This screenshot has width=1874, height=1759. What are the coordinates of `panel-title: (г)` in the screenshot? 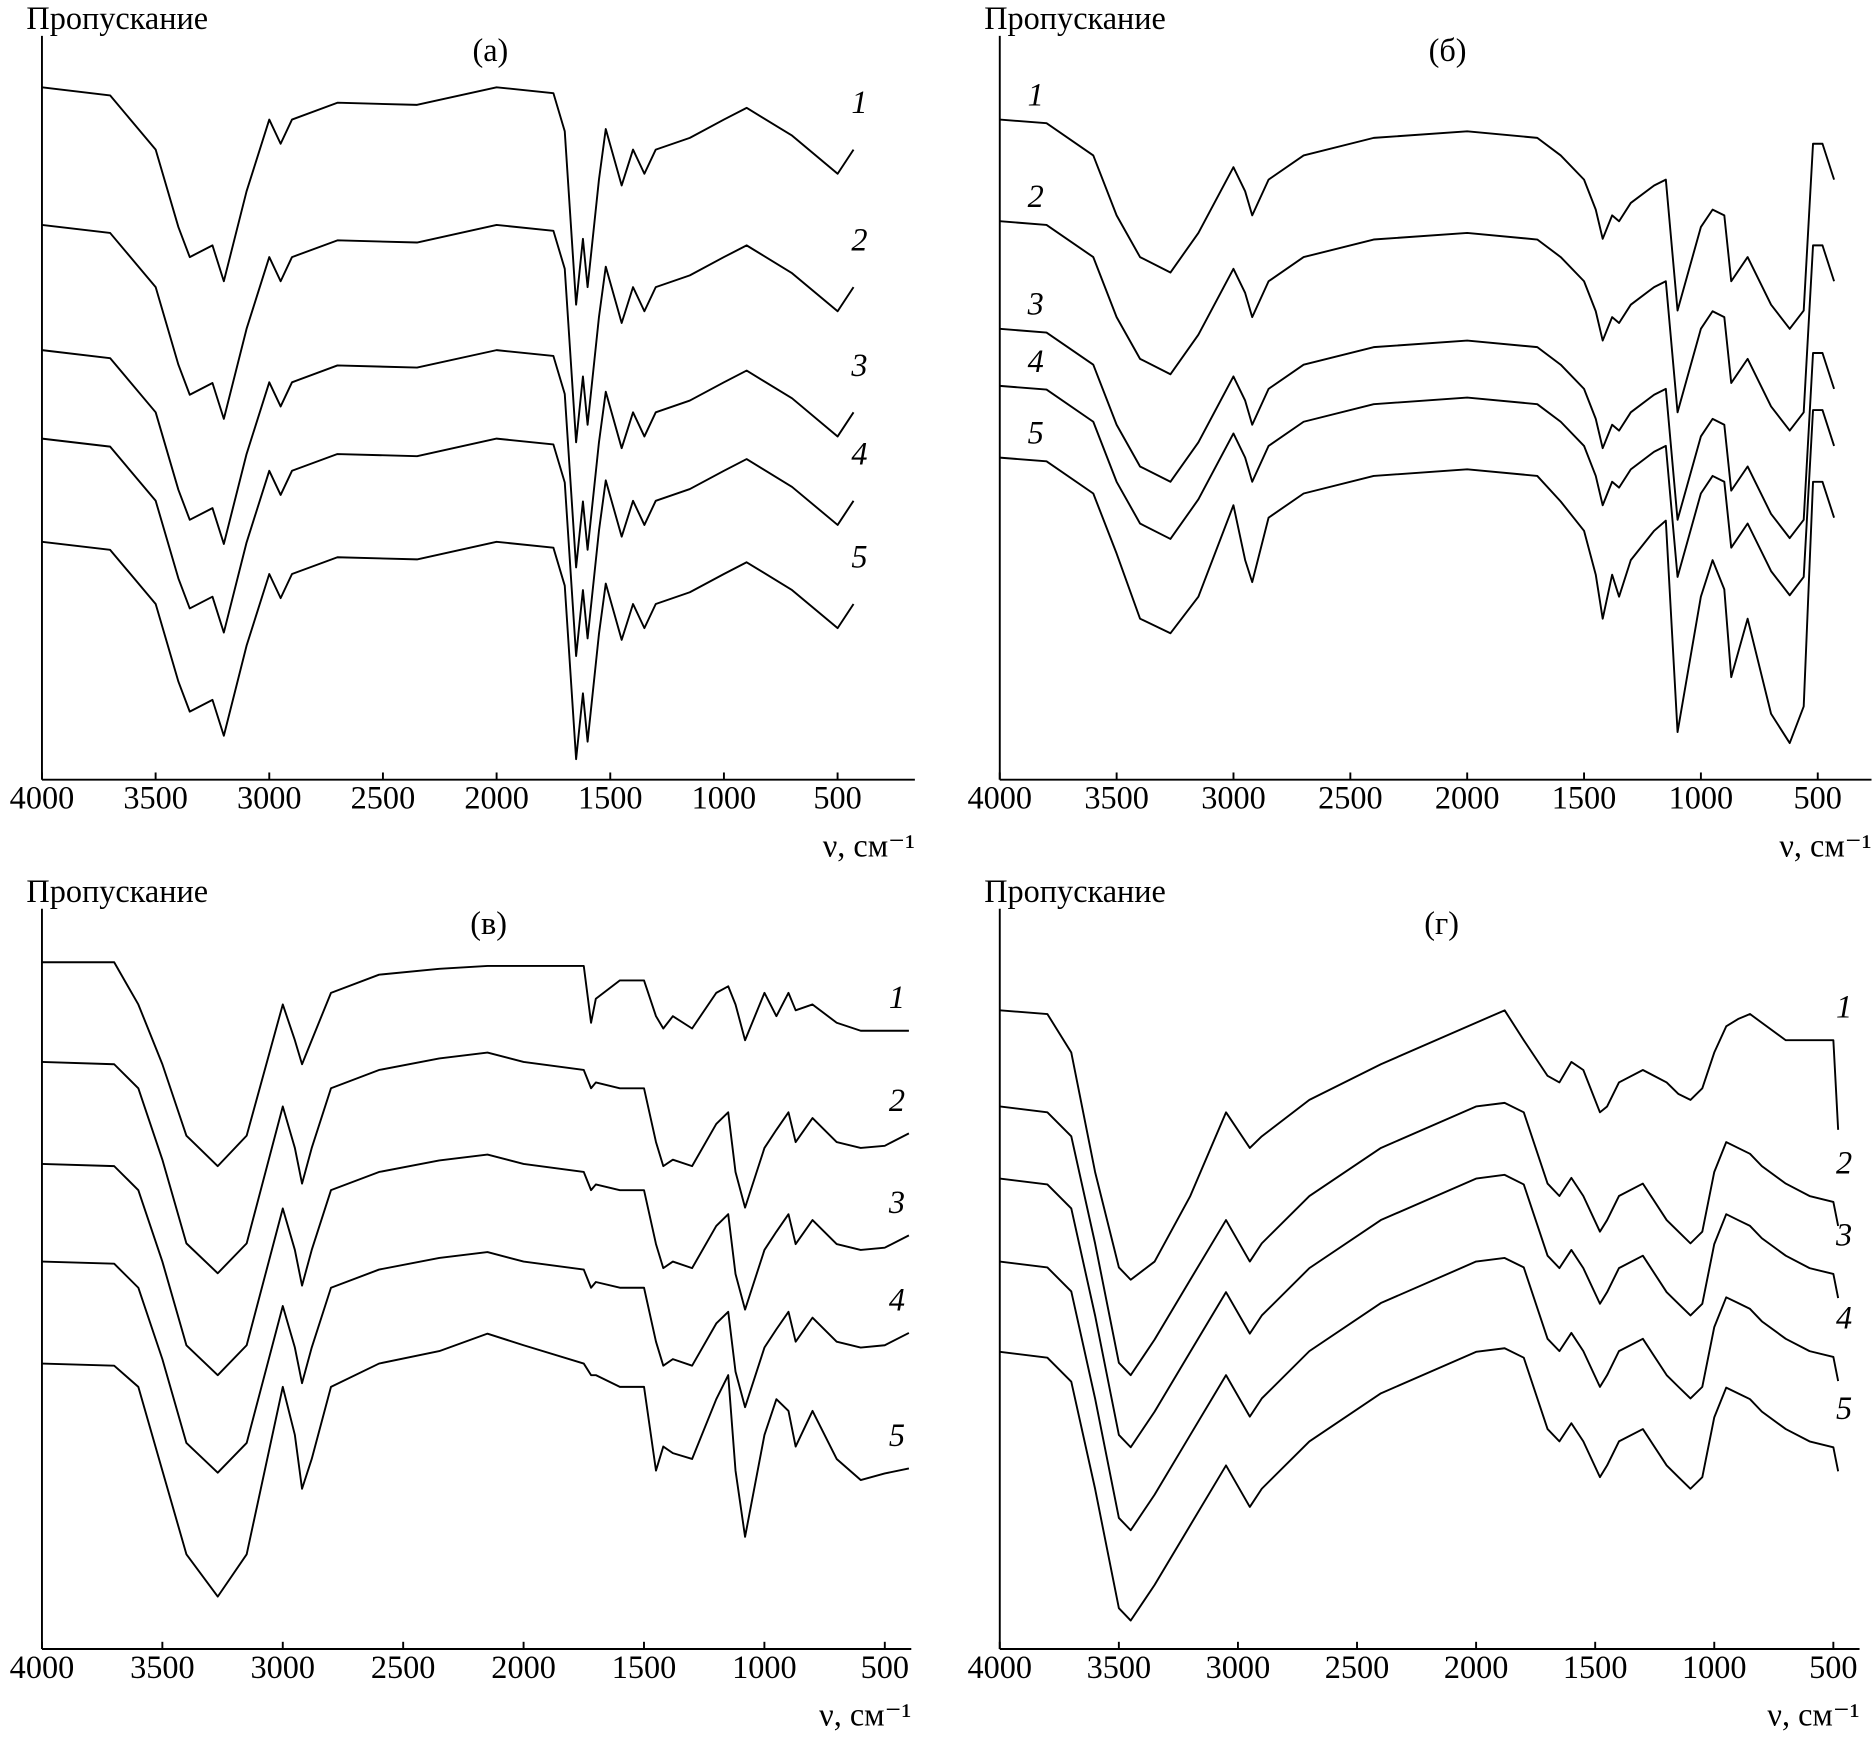 It's located at (1441, 923).